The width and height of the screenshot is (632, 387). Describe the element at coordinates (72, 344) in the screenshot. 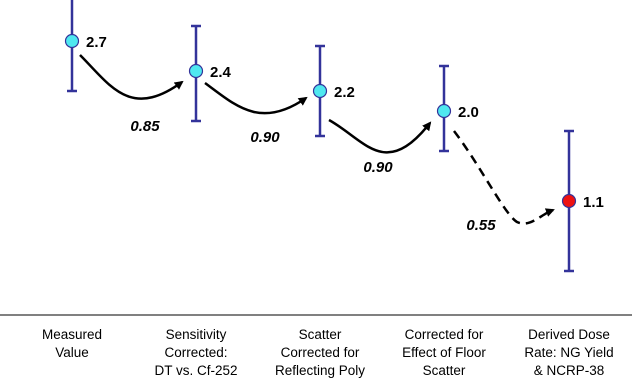

I see `category-label: Measured Value` at that location.